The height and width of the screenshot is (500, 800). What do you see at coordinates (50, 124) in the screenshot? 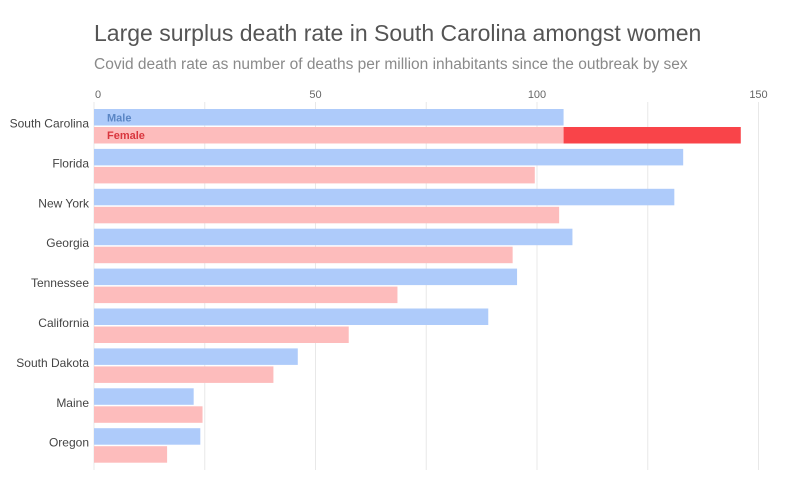
I see `category-label: South Carolina` at bounding box center [50, 124].